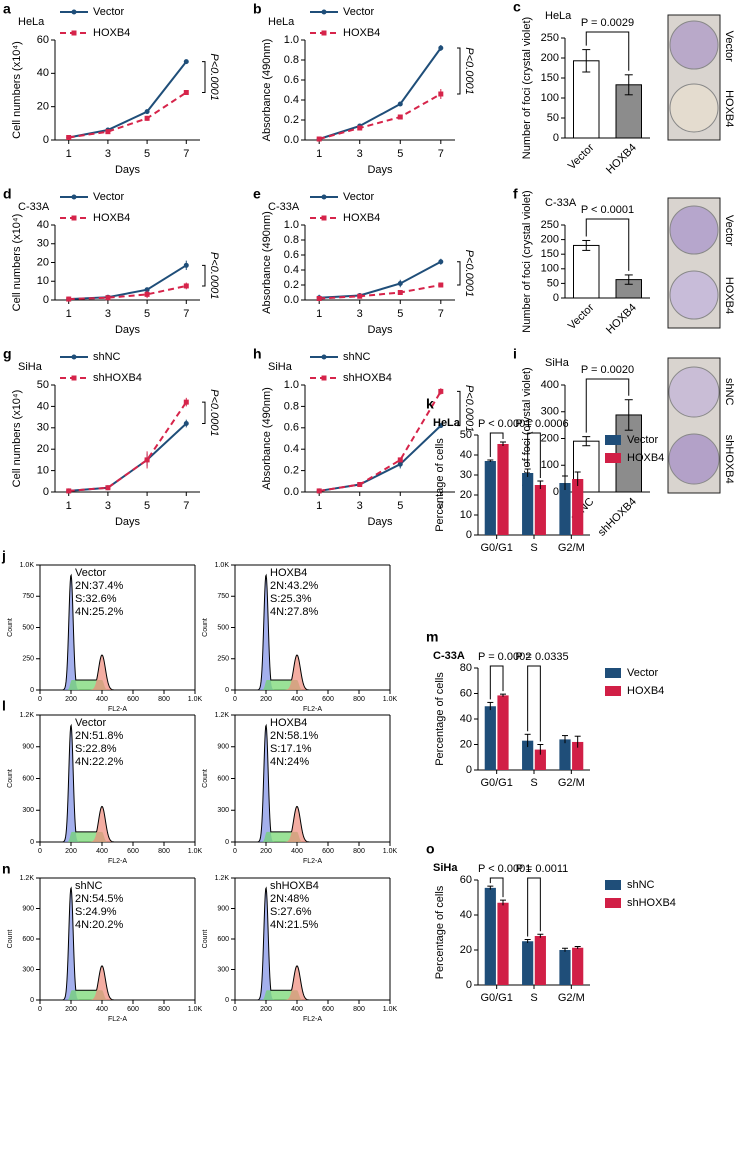  Describe the element at coordinates (550, 465) in the screenshot. I see `y-tick-label: 100` at that location.